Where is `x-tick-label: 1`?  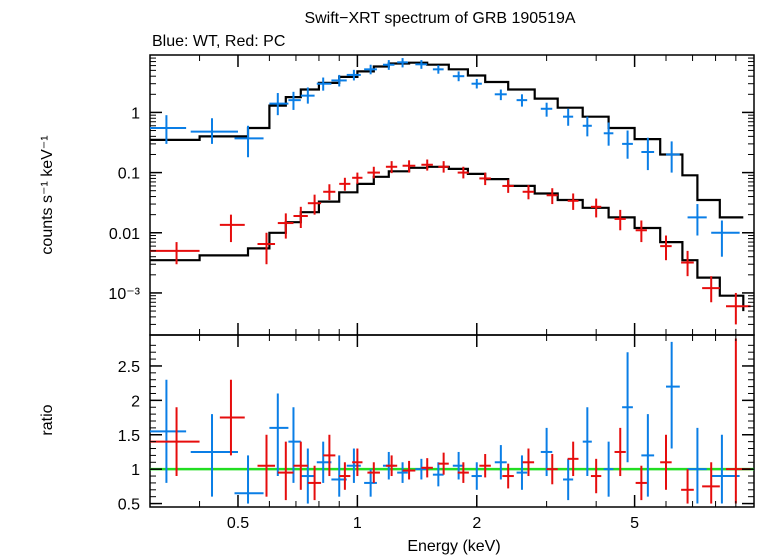
x-tick-label: 1 is located at coordinates (357, 523).